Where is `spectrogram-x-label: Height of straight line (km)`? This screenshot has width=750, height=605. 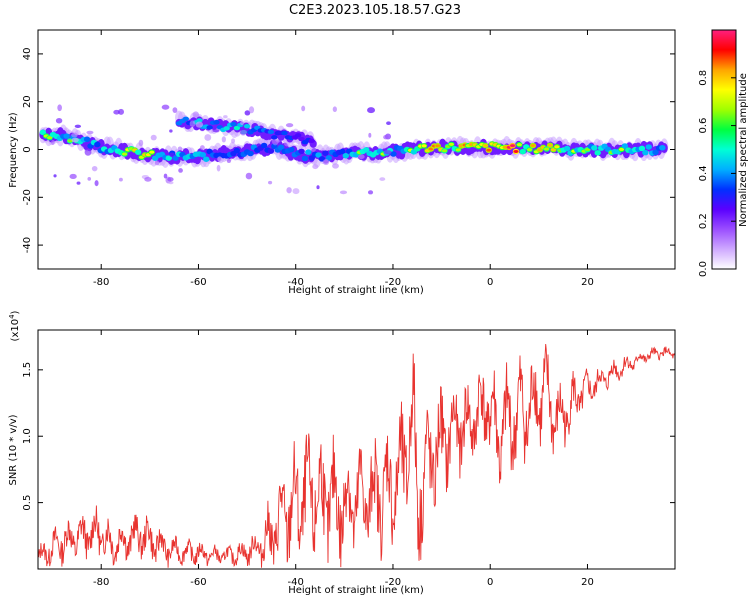 spectrogram-x-label: Height of straight line (km) is located at coordinates (356, 290).